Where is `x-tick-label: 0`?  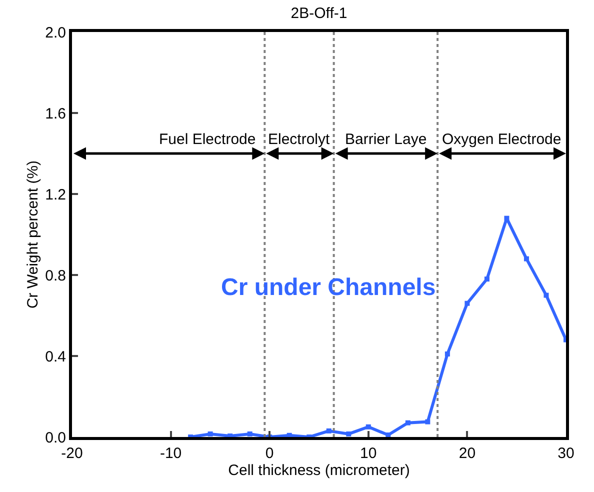 x-tick-label: 0 is located at coordinates (269, 453).